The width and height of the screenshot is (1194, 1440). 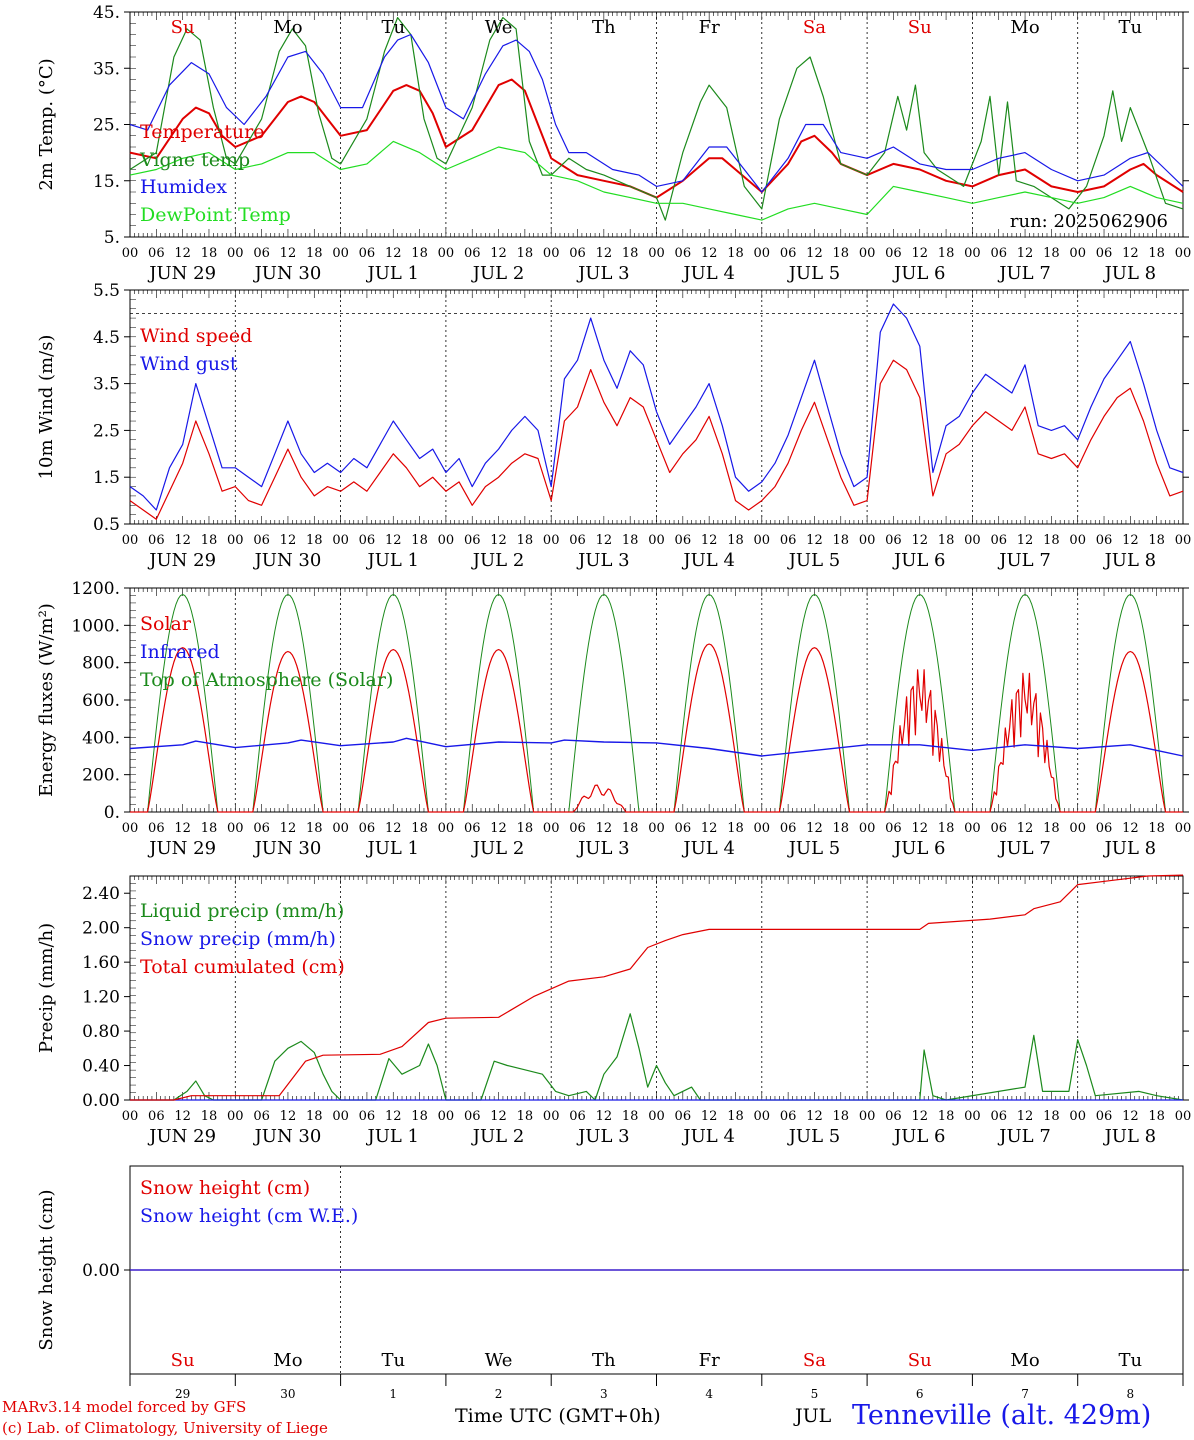 I want to click on infrared-line, so click(x=656, y=747).